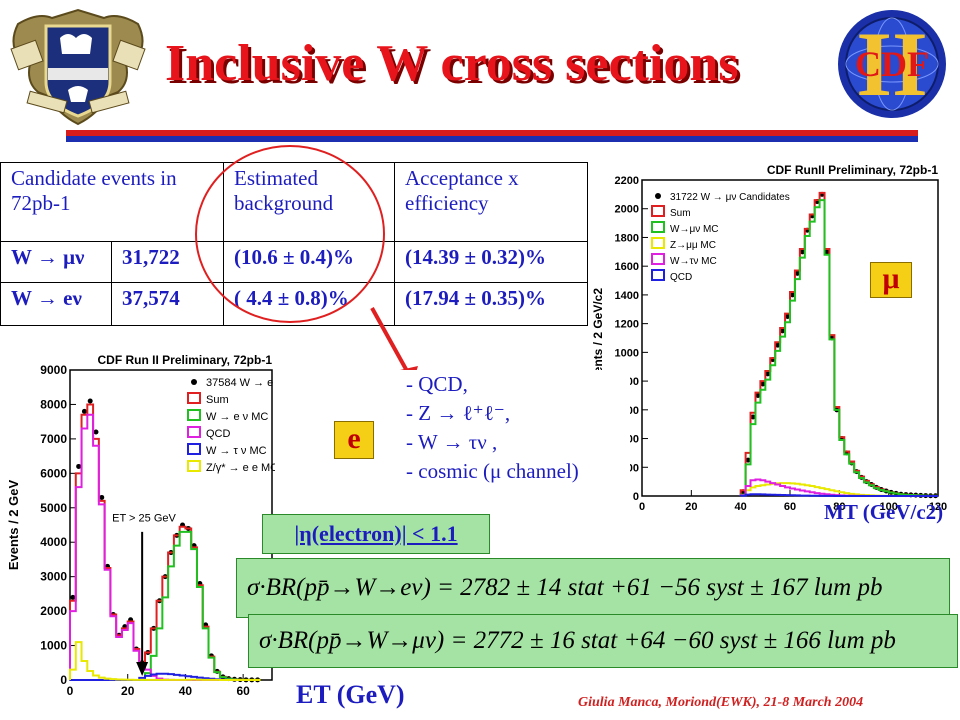 The image size is (960, 720). I want to click on highlight-circle, so click(290, 234).